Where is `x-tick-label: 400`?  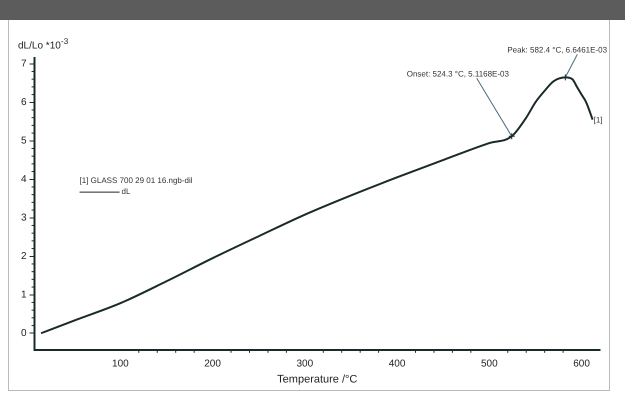
x-tick-label: 400 is located at coordinates (397, 364).